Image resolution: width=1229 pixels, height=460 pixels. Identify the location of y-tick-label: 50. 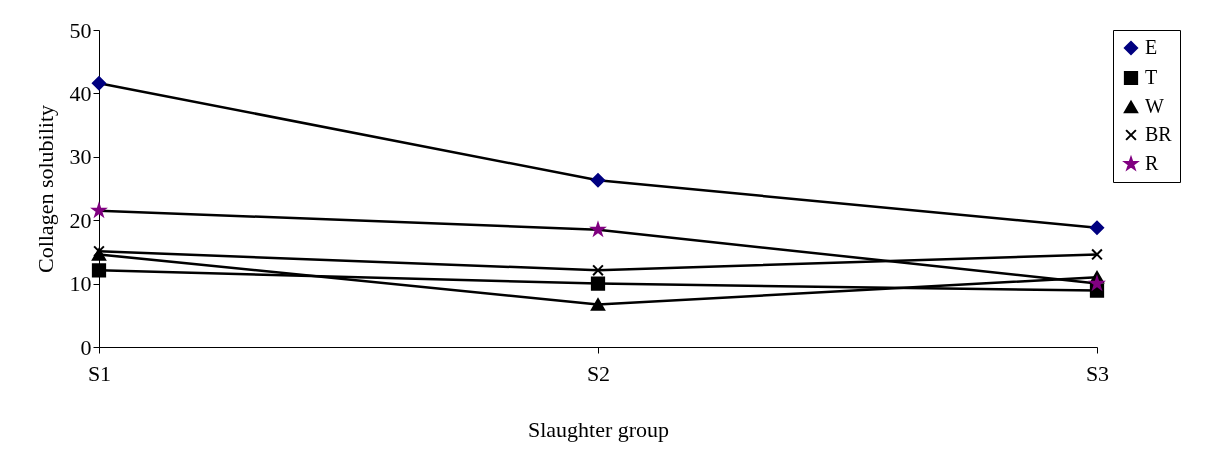
(80, 30).